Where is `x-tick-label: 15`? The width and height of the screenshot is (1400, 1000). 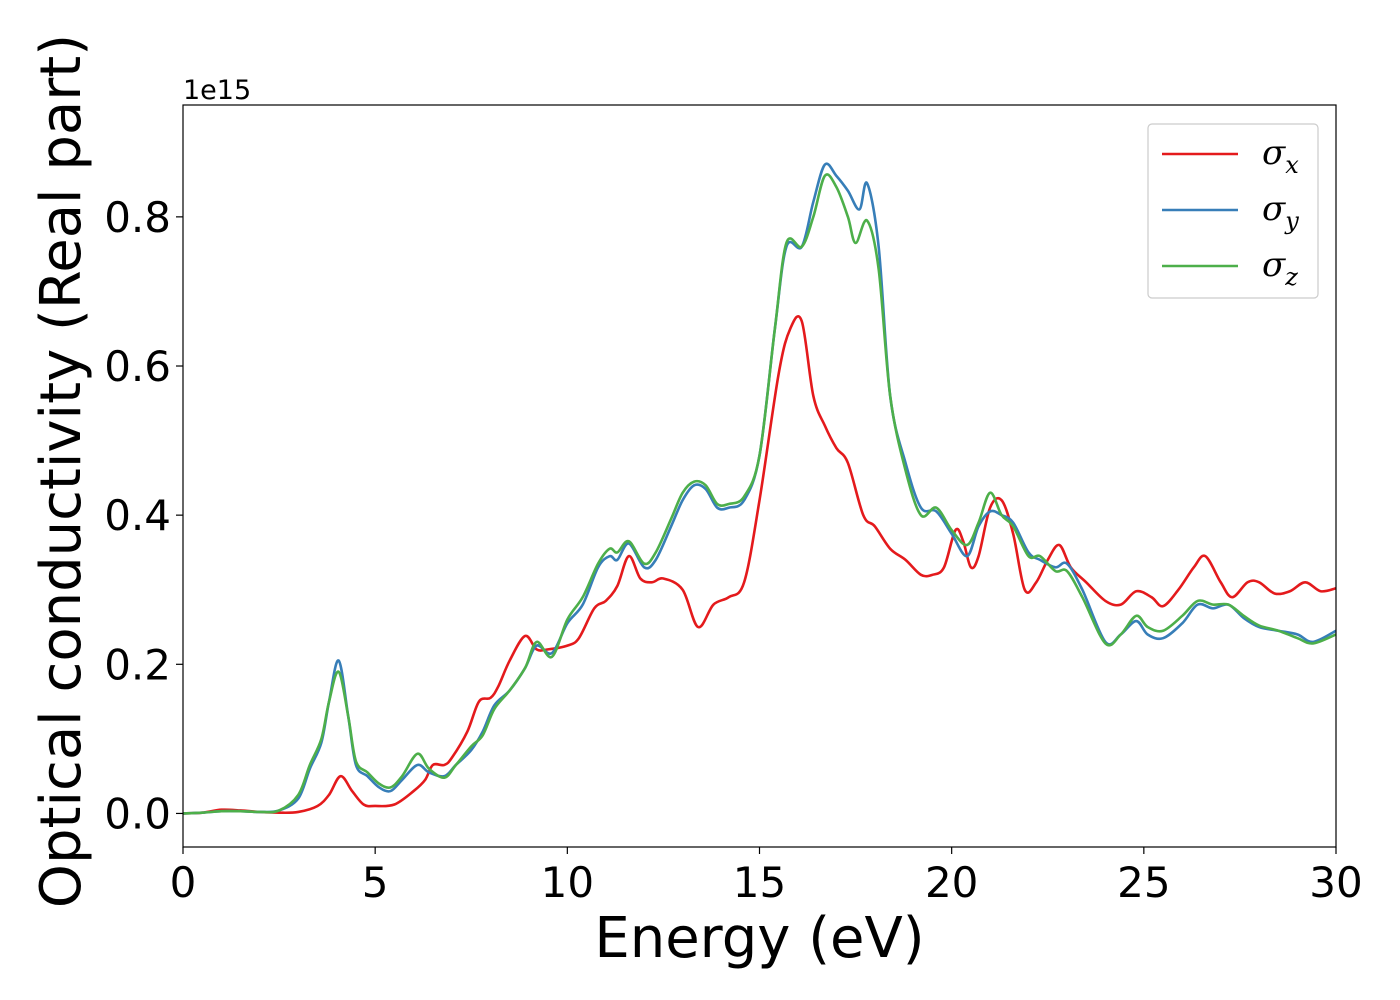 x-tick-label: 15 is located at coordinates (759, 882).